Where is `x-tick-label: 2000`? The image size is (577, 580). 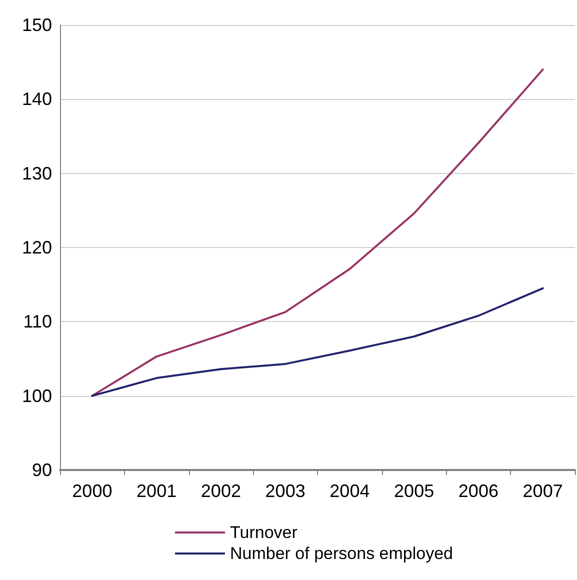 x-tick-label: 2000 is located at coordinates (92, 491).